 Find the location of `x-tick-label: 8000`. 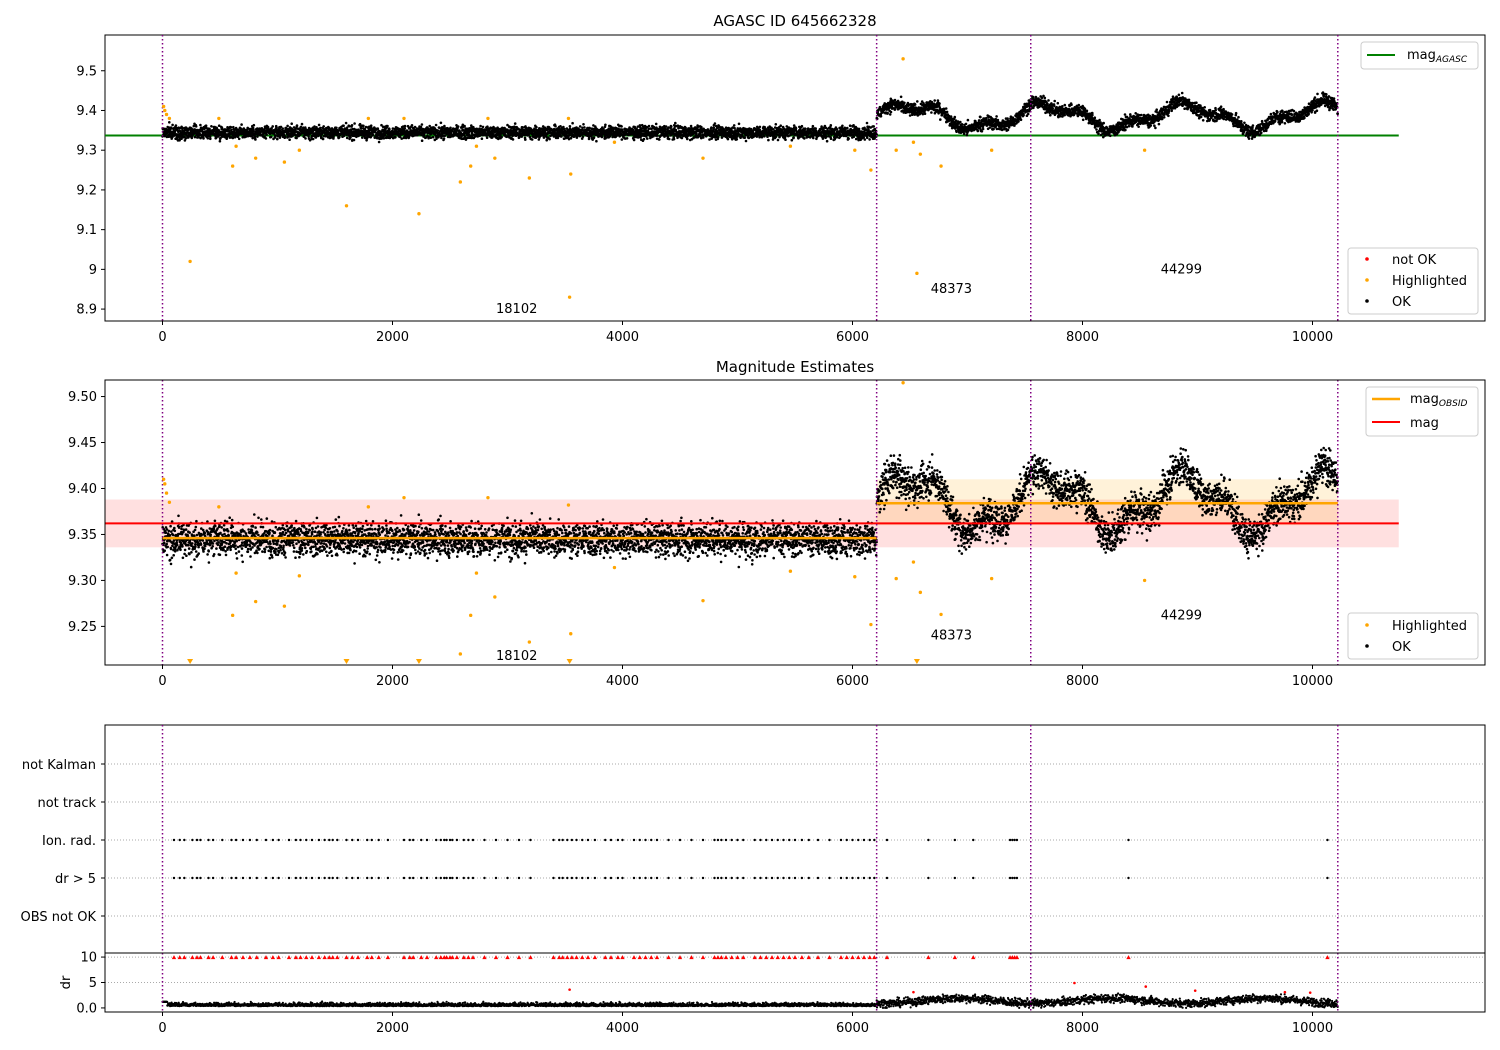

x-tick-label: 8000 is located at coordinates (1082, 337).